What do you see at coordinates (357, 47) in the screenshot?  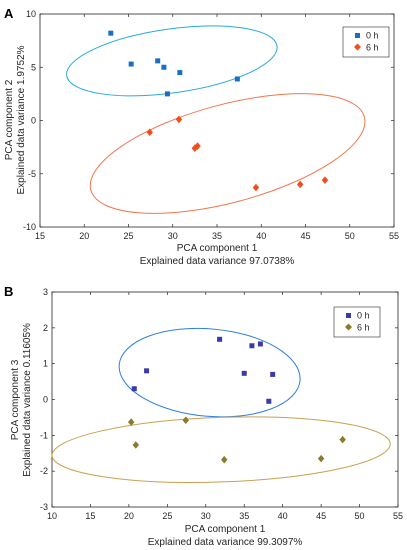 I see `panel-a-legend-diamond-marker` at bounding box center [357, 47].